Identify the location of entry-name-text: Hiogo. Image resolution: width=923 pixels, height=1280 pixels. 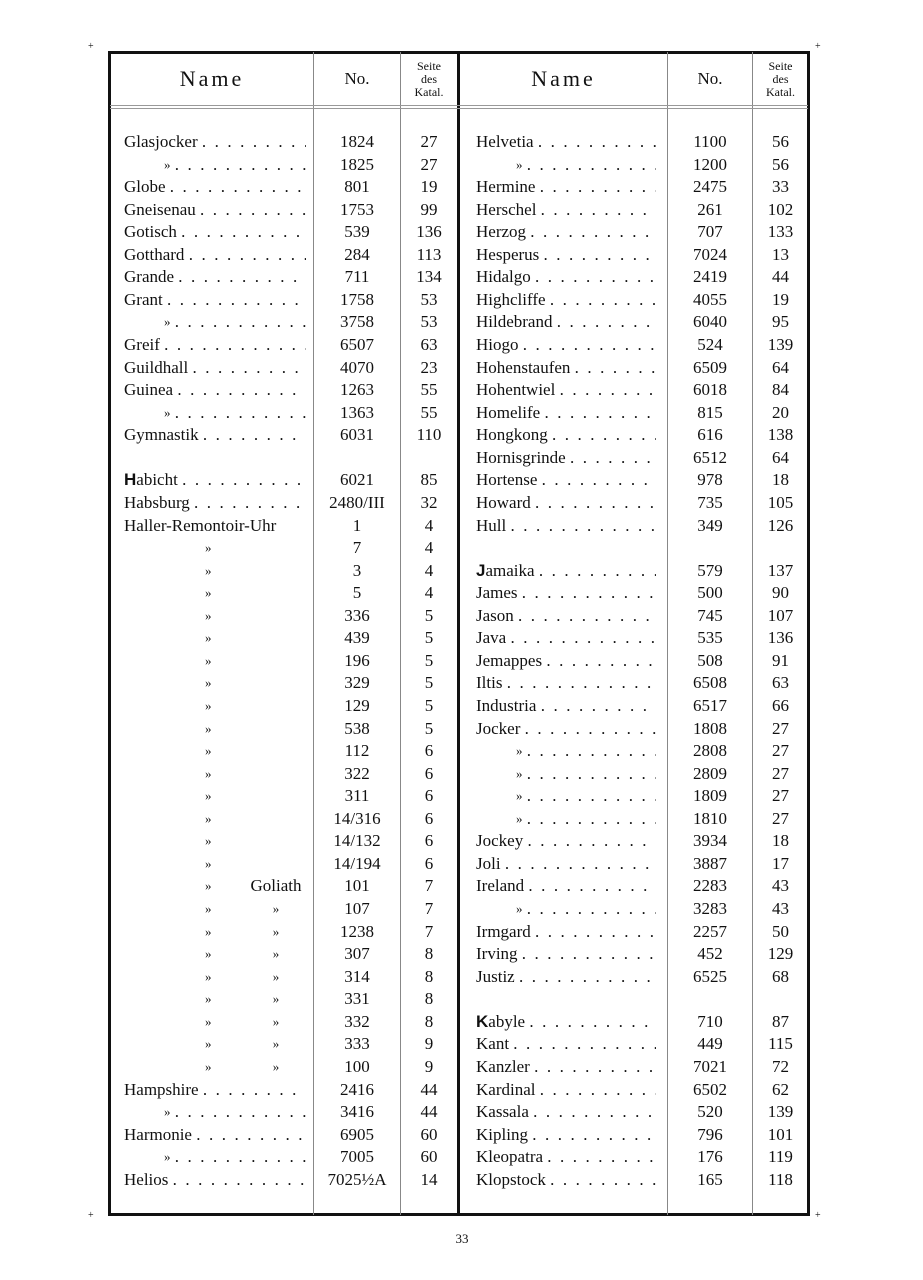
(497, 345).